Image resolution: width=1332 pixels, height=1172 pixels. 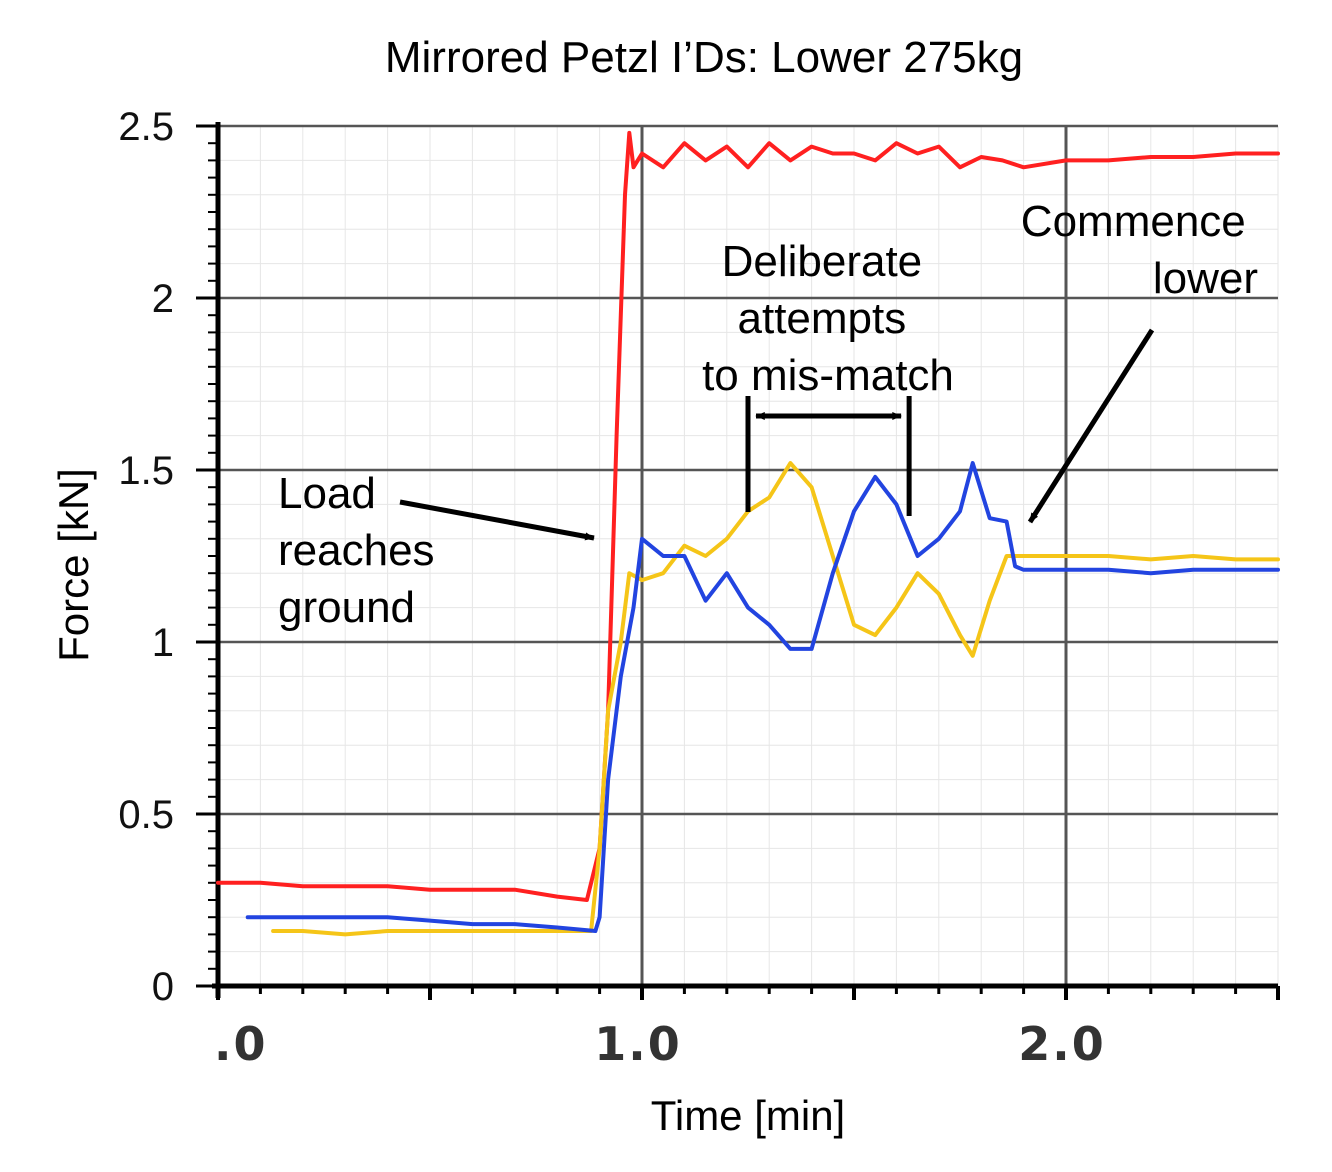 I want to click on annotation-arrow-load-reaches-ground, so click(x=497, y=520).